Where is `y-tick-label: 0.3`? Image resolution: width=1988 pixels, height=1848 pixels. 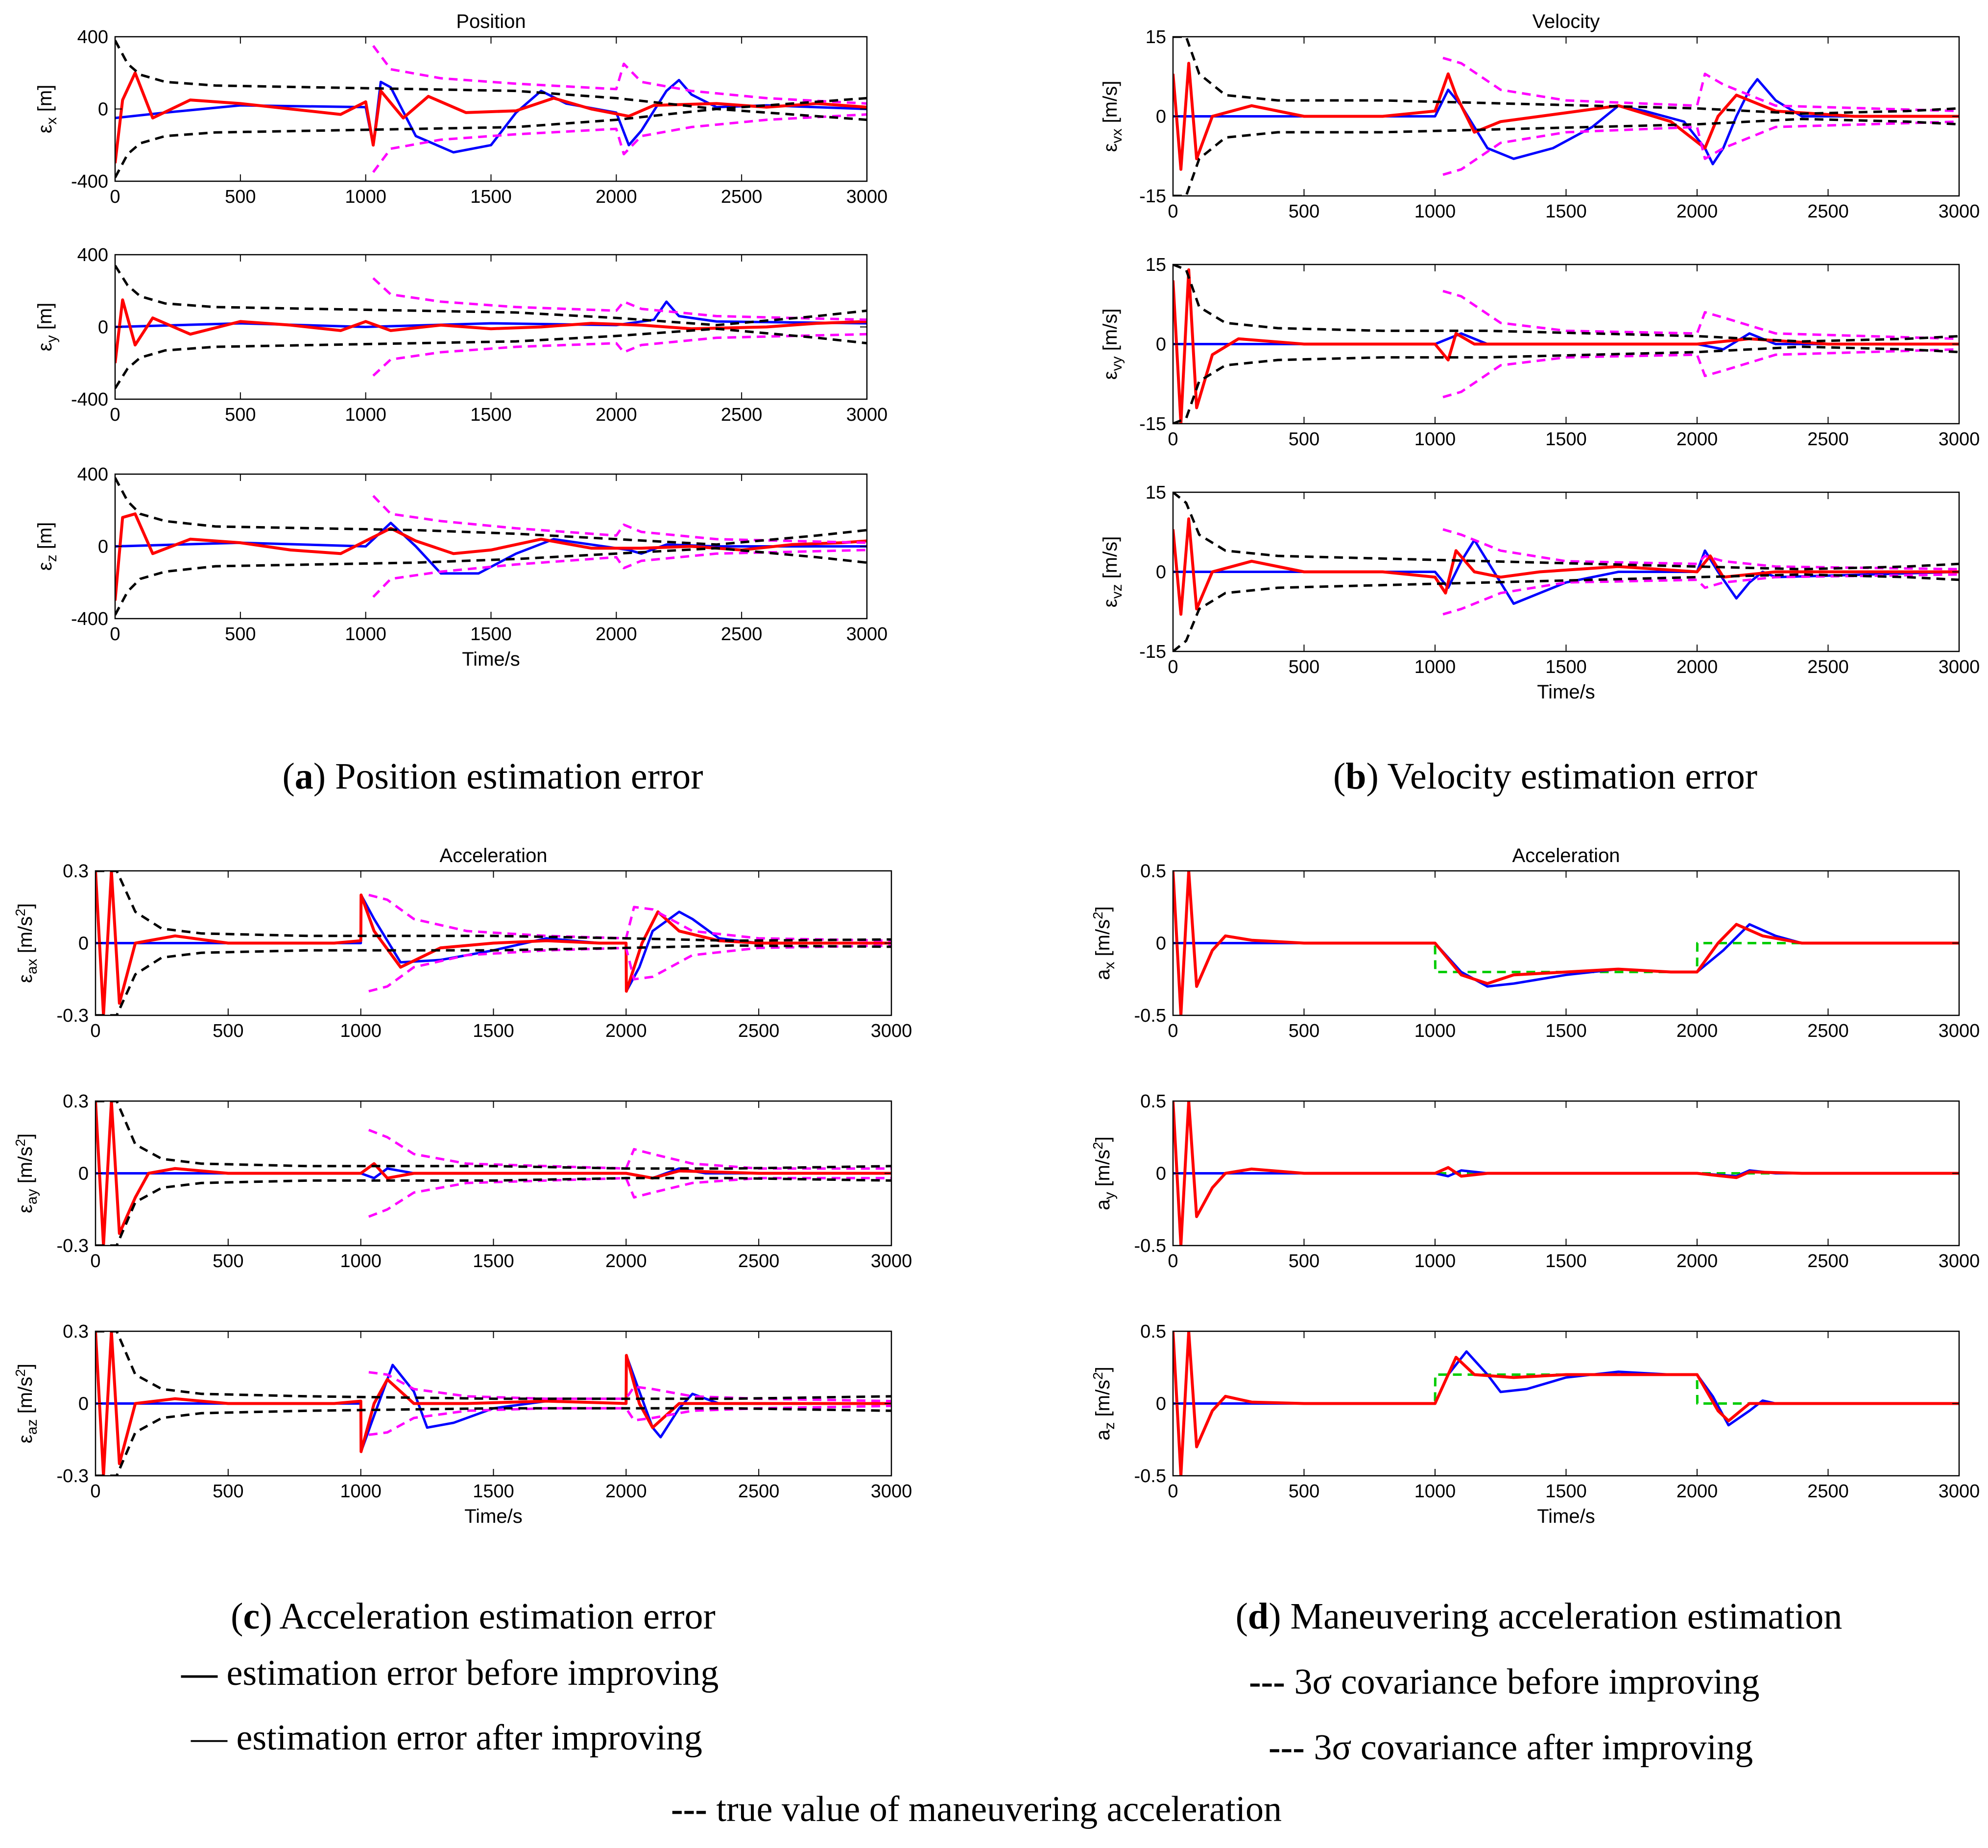 y-tick-label: 0.3 is located at coordinates (76, 1331).